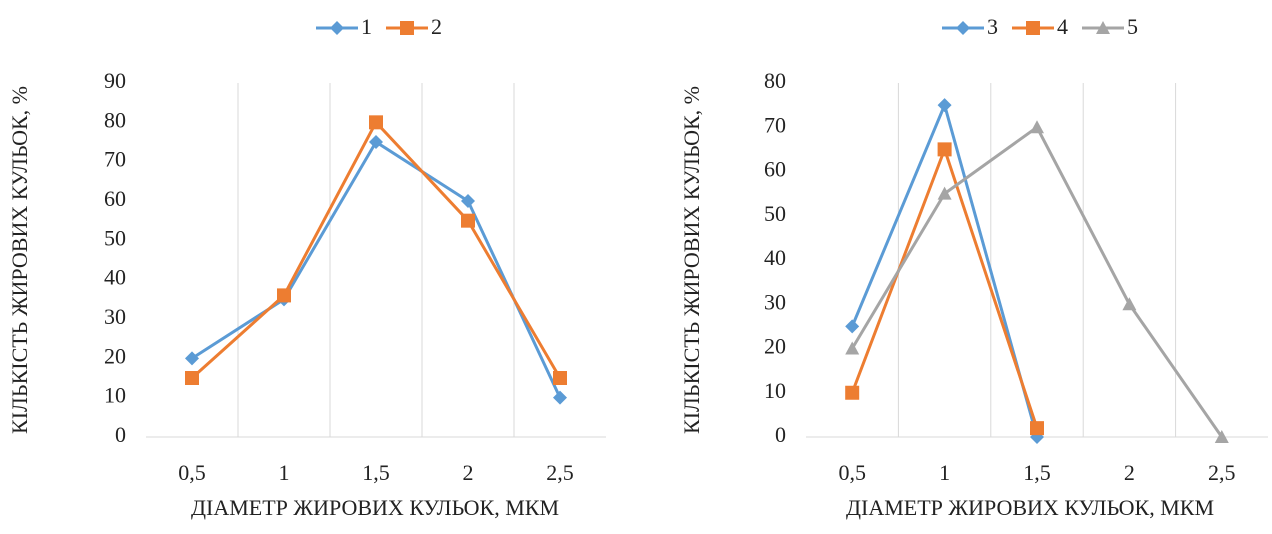 The image size is (1272, 534). Describe the element at coordinates (366, 26) in the screenshot. I see `legend-label: 1` at that location.